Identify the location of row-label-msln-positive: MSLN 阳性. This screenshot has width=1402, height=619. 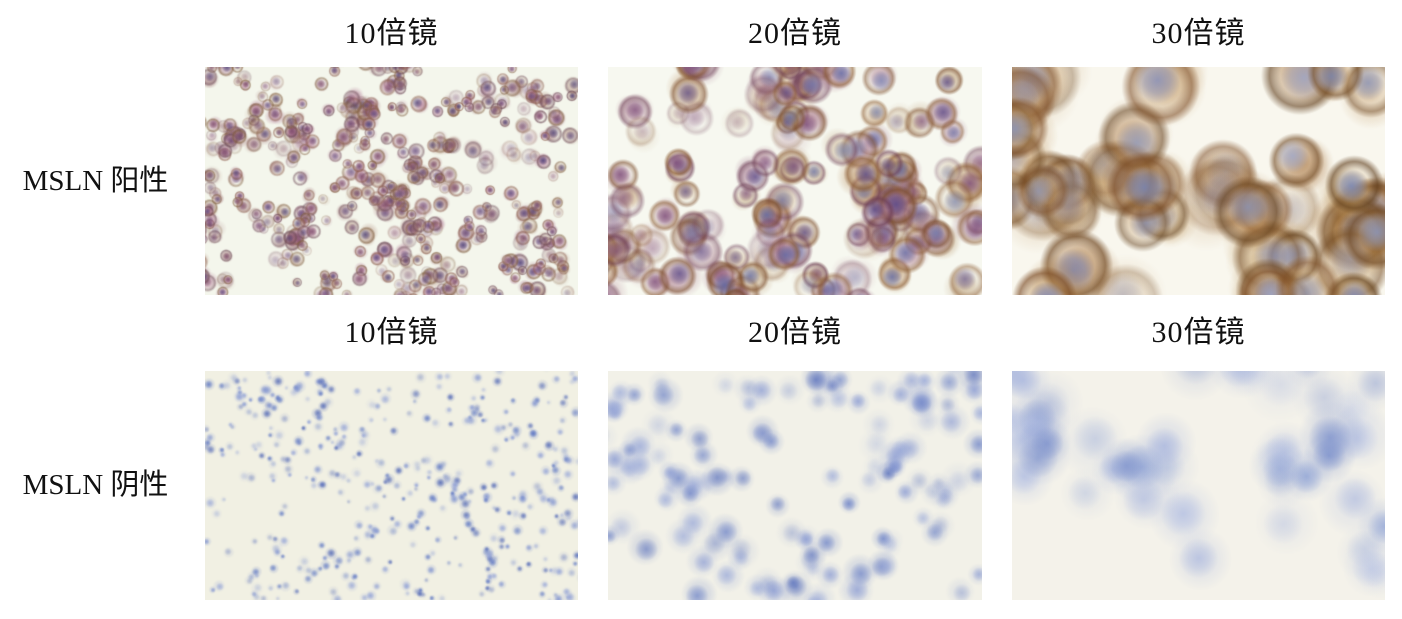
(95, 180).